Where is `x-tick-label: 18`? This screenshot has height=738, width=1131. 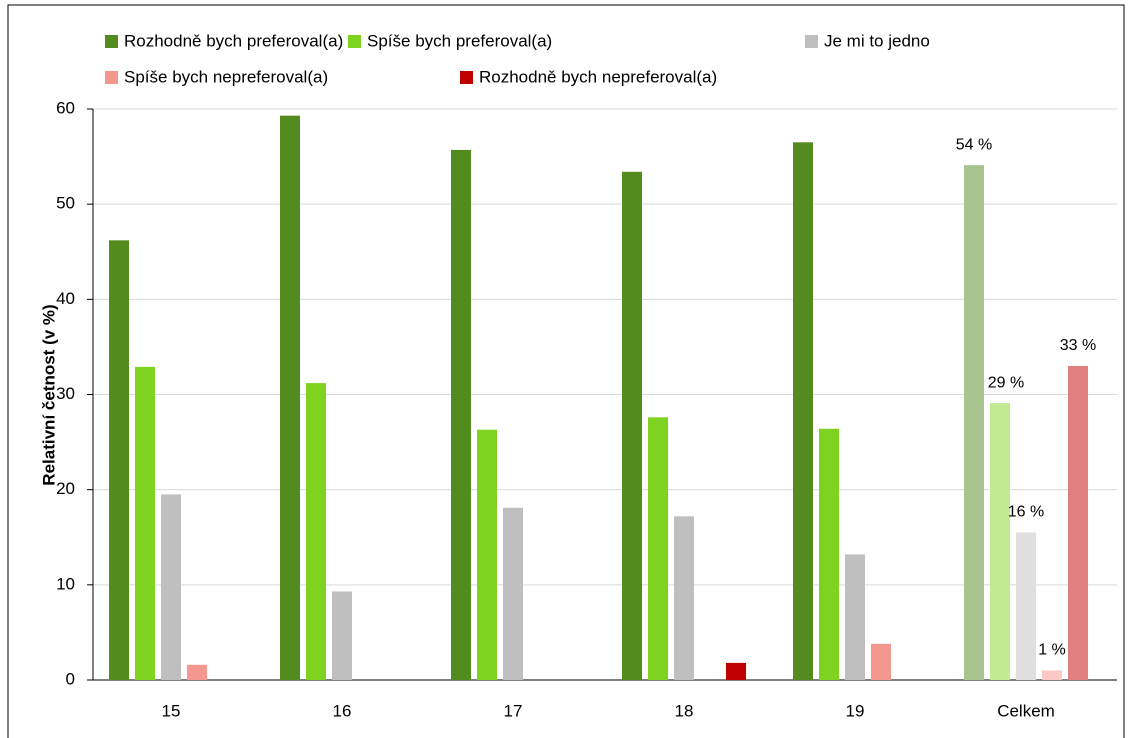 x-tick-label: 18 is located at coordinates (684, 710).